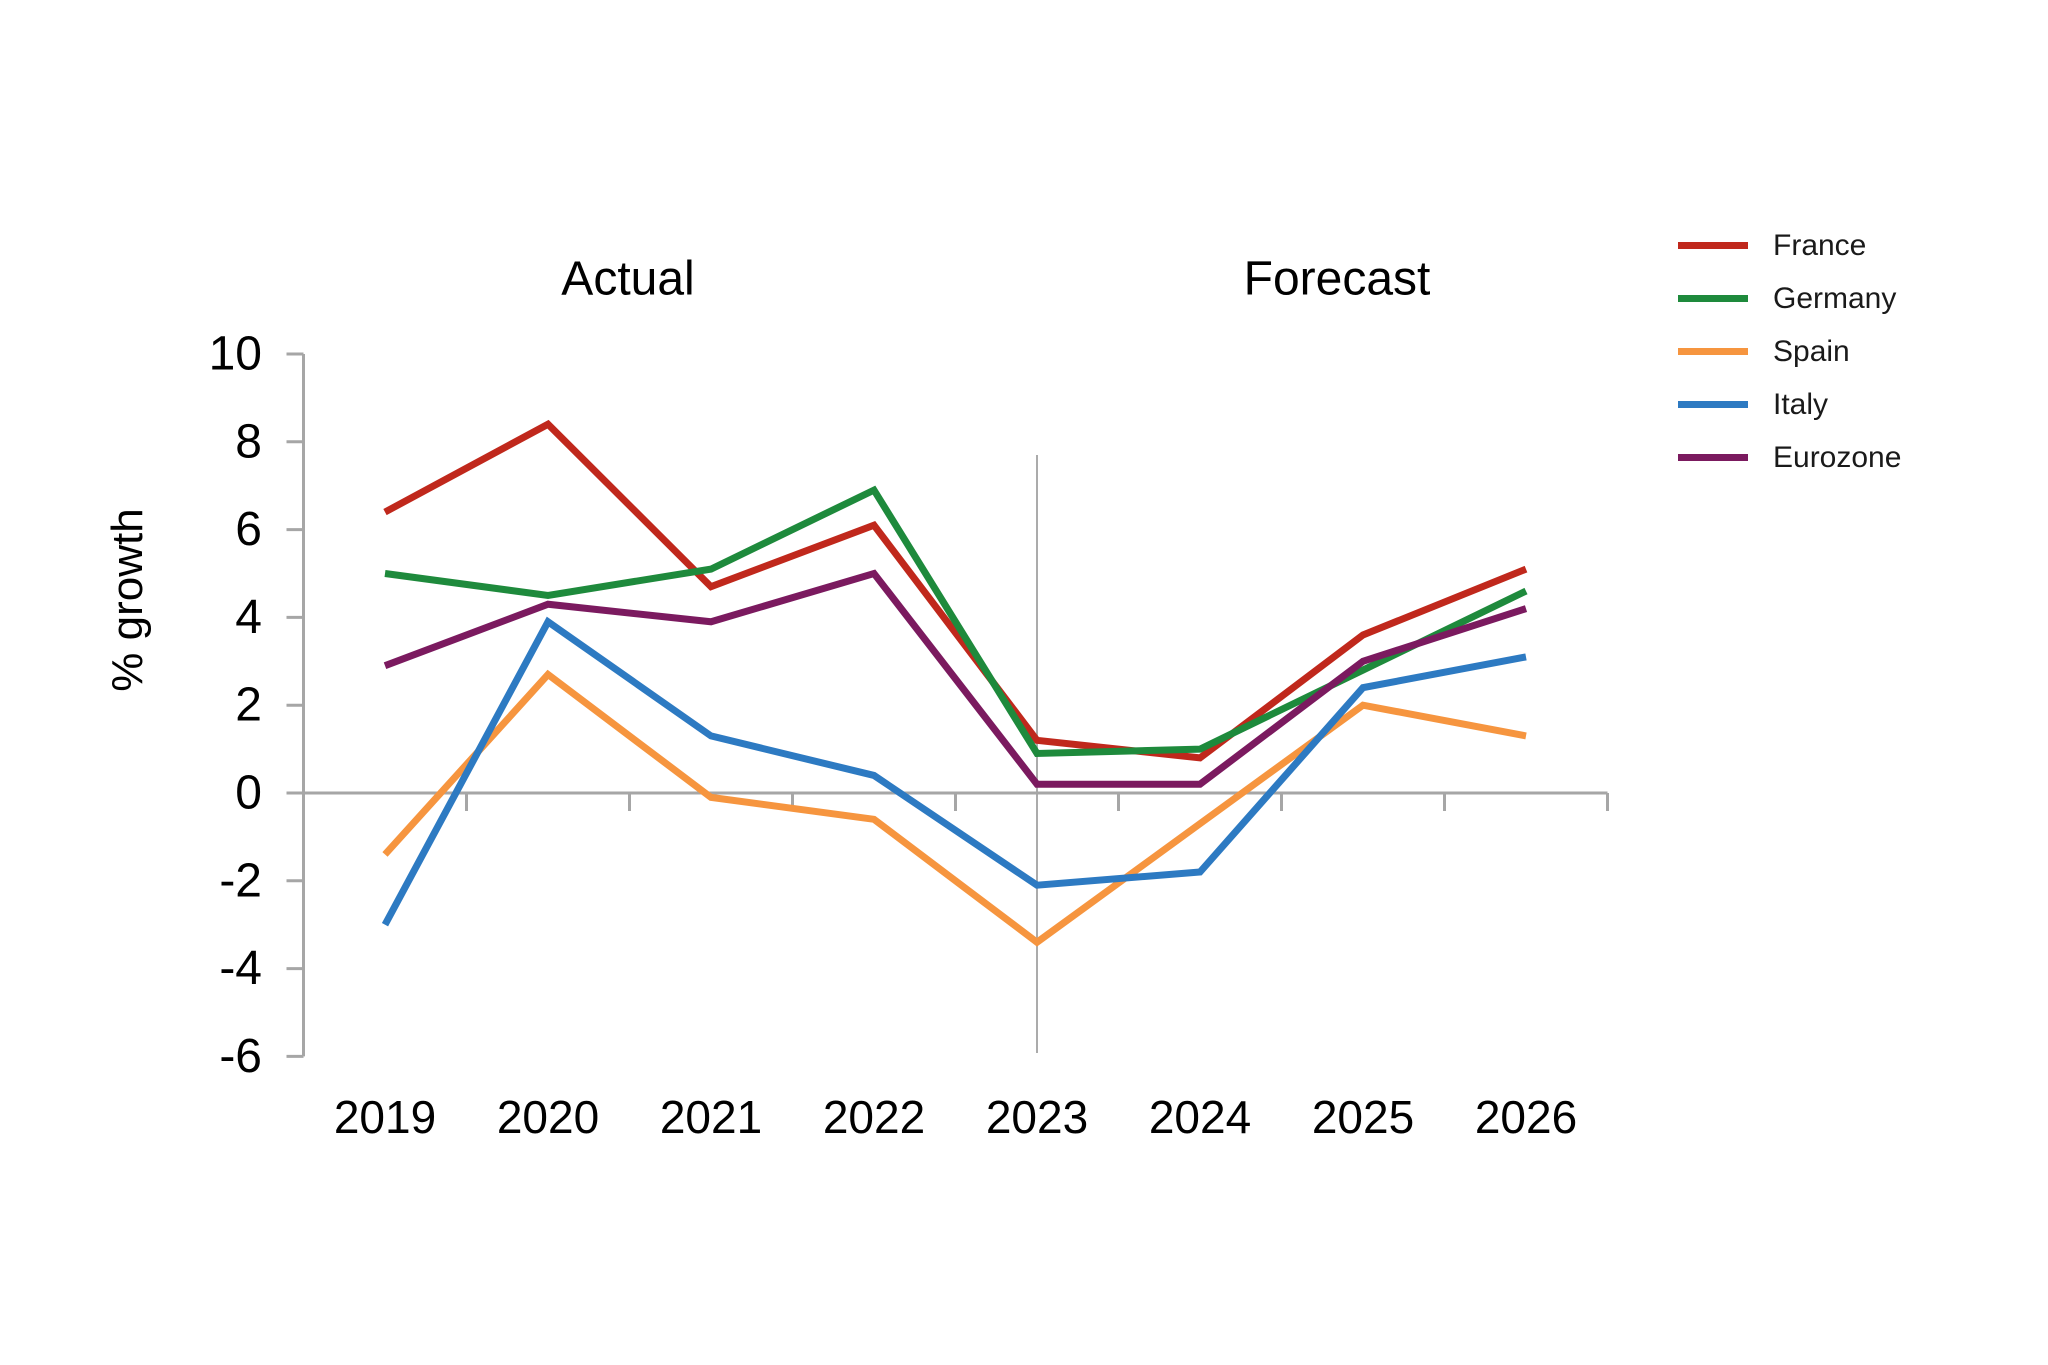 The height and width of the screenshot is (1365, 2048). Describe the element at coordinates (628, 279) in the screenshot. I see `actual-section-title: Actual` at that location.